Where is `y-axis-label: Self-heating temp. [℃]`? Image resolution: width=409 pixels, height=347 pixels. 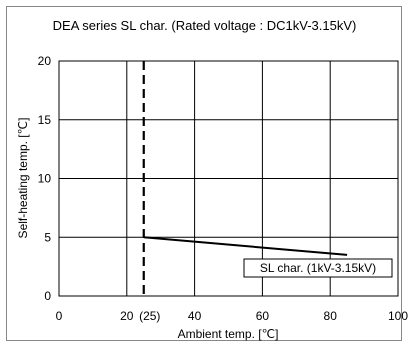 y-axis-label: Self-heating temp. [℃] is located at coordinates (23, 178).